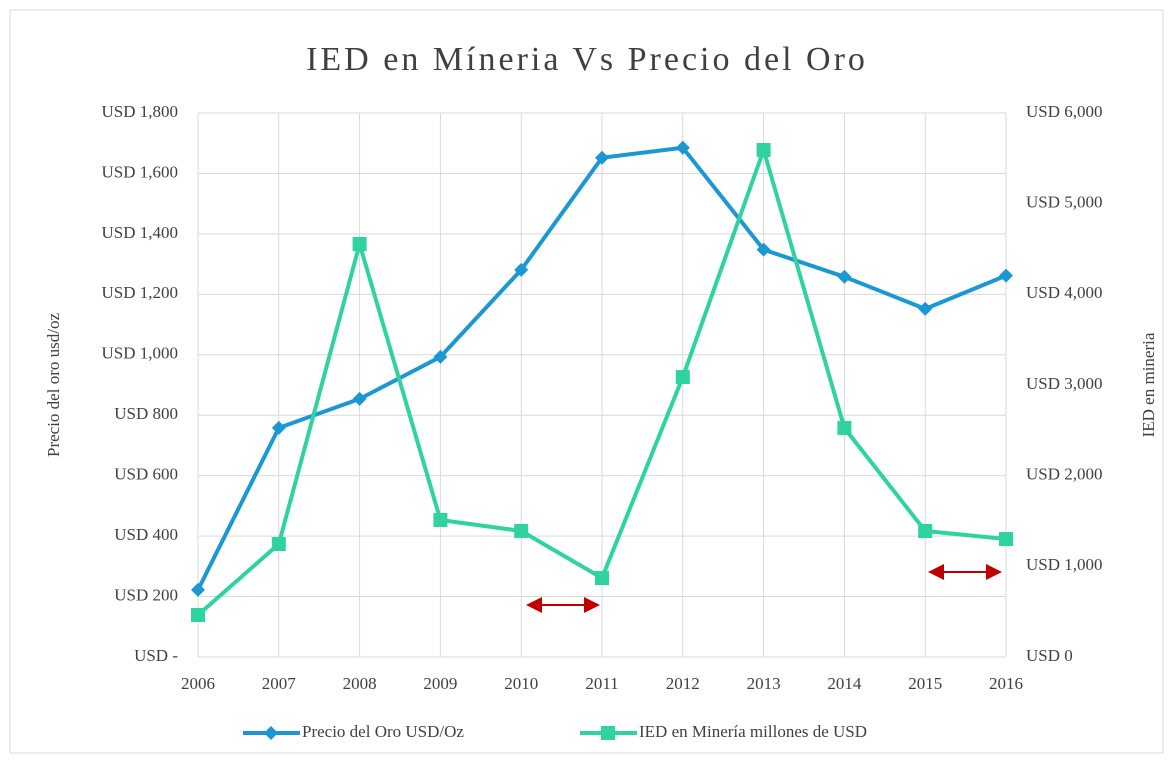  Describe the element at coordinates (1064, 292) in the screenshot. I see `y2-tick-label: USD 4,000` at that location.